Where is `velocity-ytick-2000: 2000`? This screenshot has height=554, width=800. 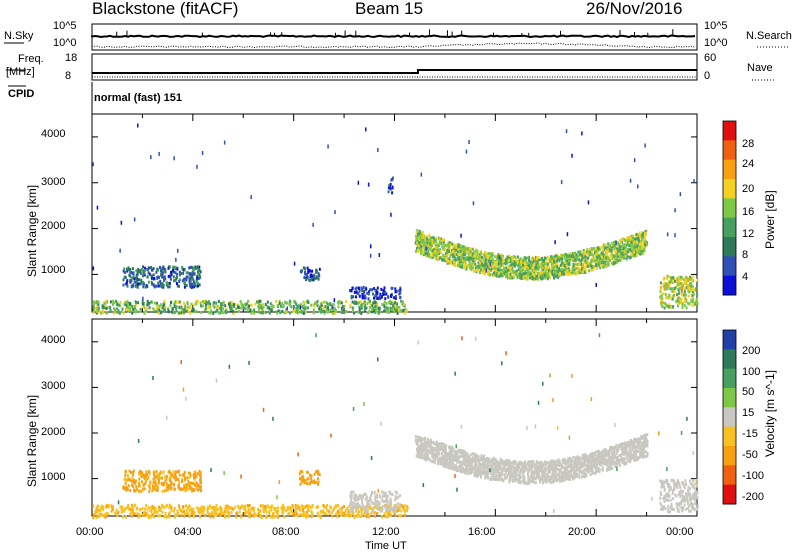 velocity-ytick-2000: 2000 is located at coordinates (53, 432).